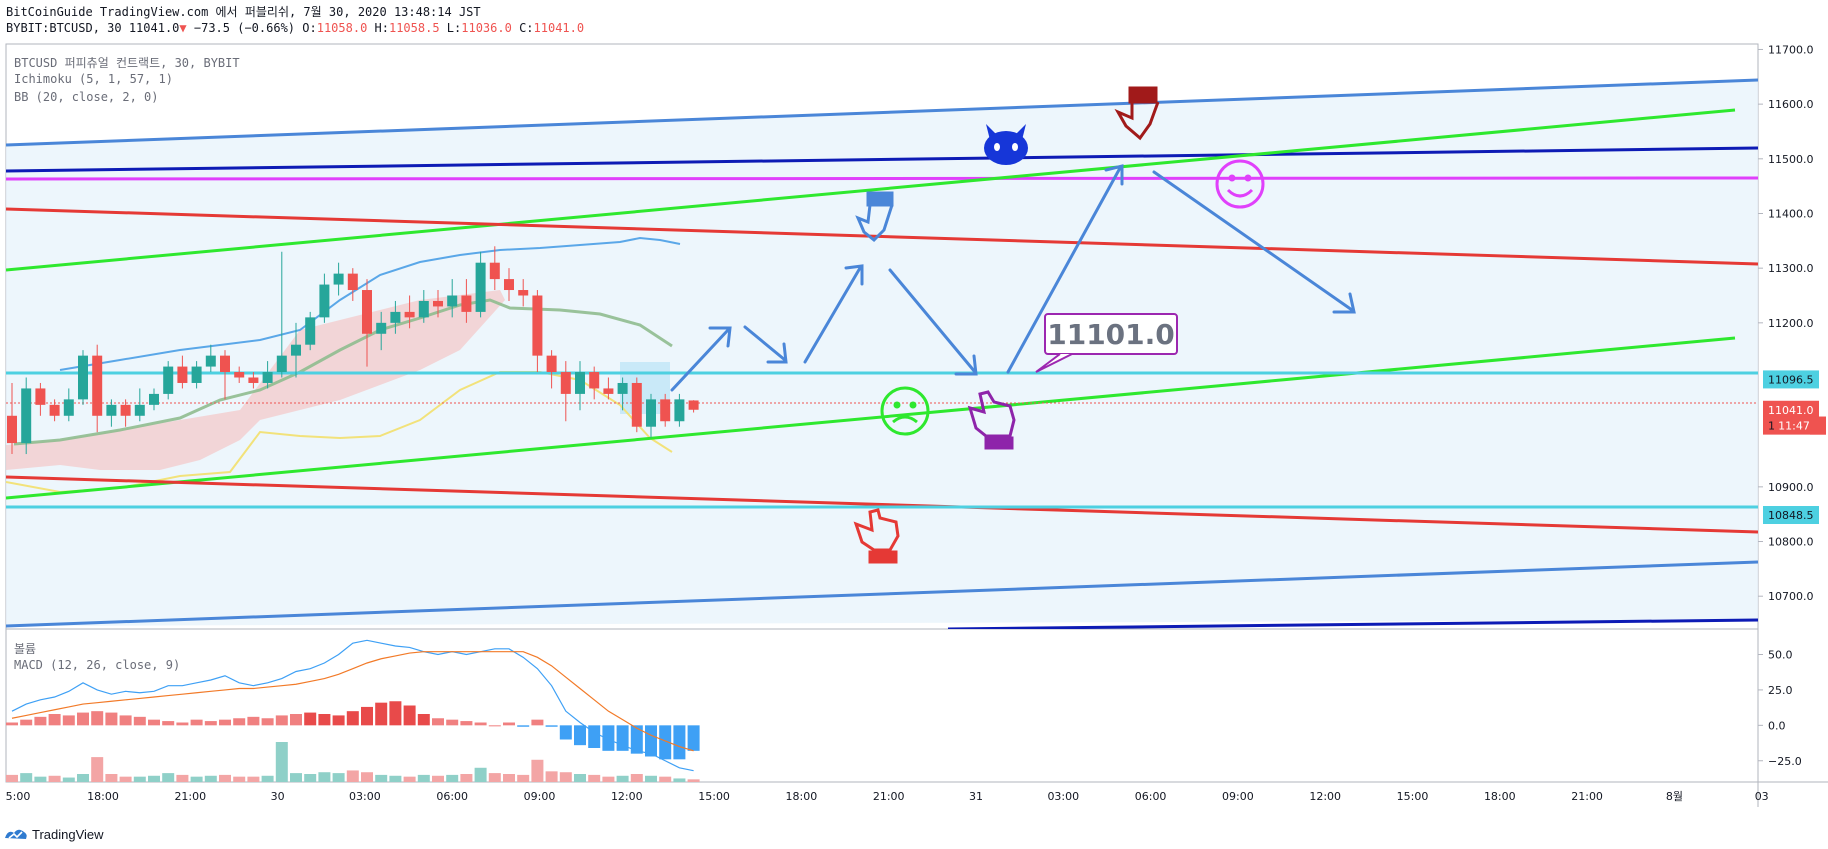 This screenshot has height=849, width=1828. What do you see at coordinates (1791, 159) in the screenshot?
I see `price-tick-label: 11500.0` at bounding box center [1791, 159].